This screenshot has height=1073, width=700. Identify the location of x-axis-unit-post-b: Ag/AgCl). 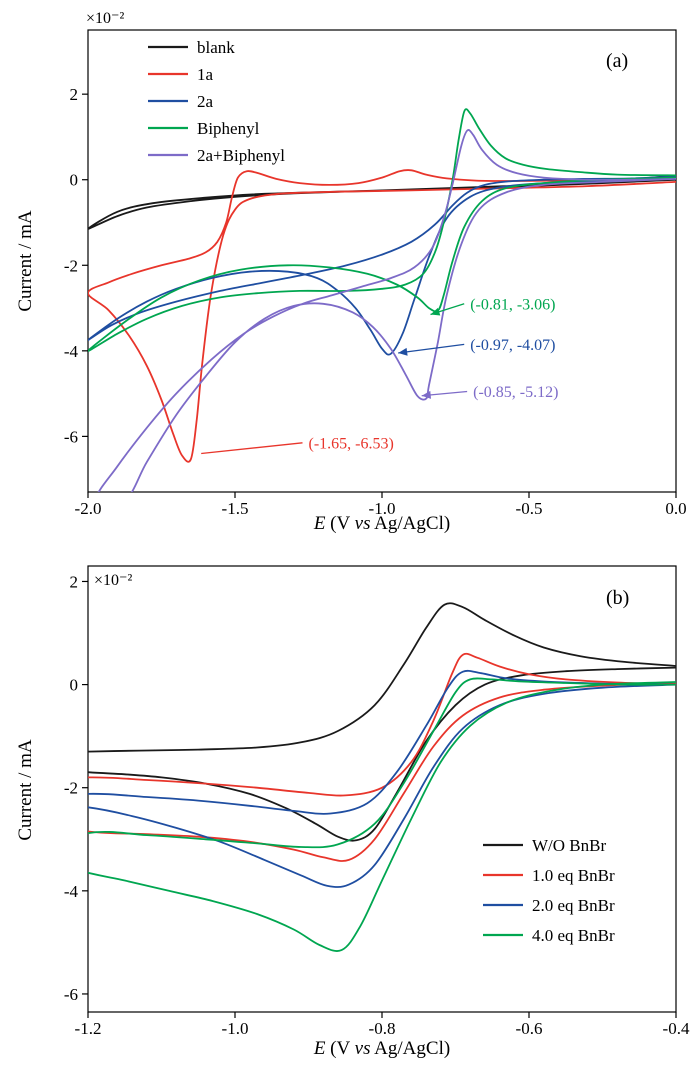
(412, 1048).